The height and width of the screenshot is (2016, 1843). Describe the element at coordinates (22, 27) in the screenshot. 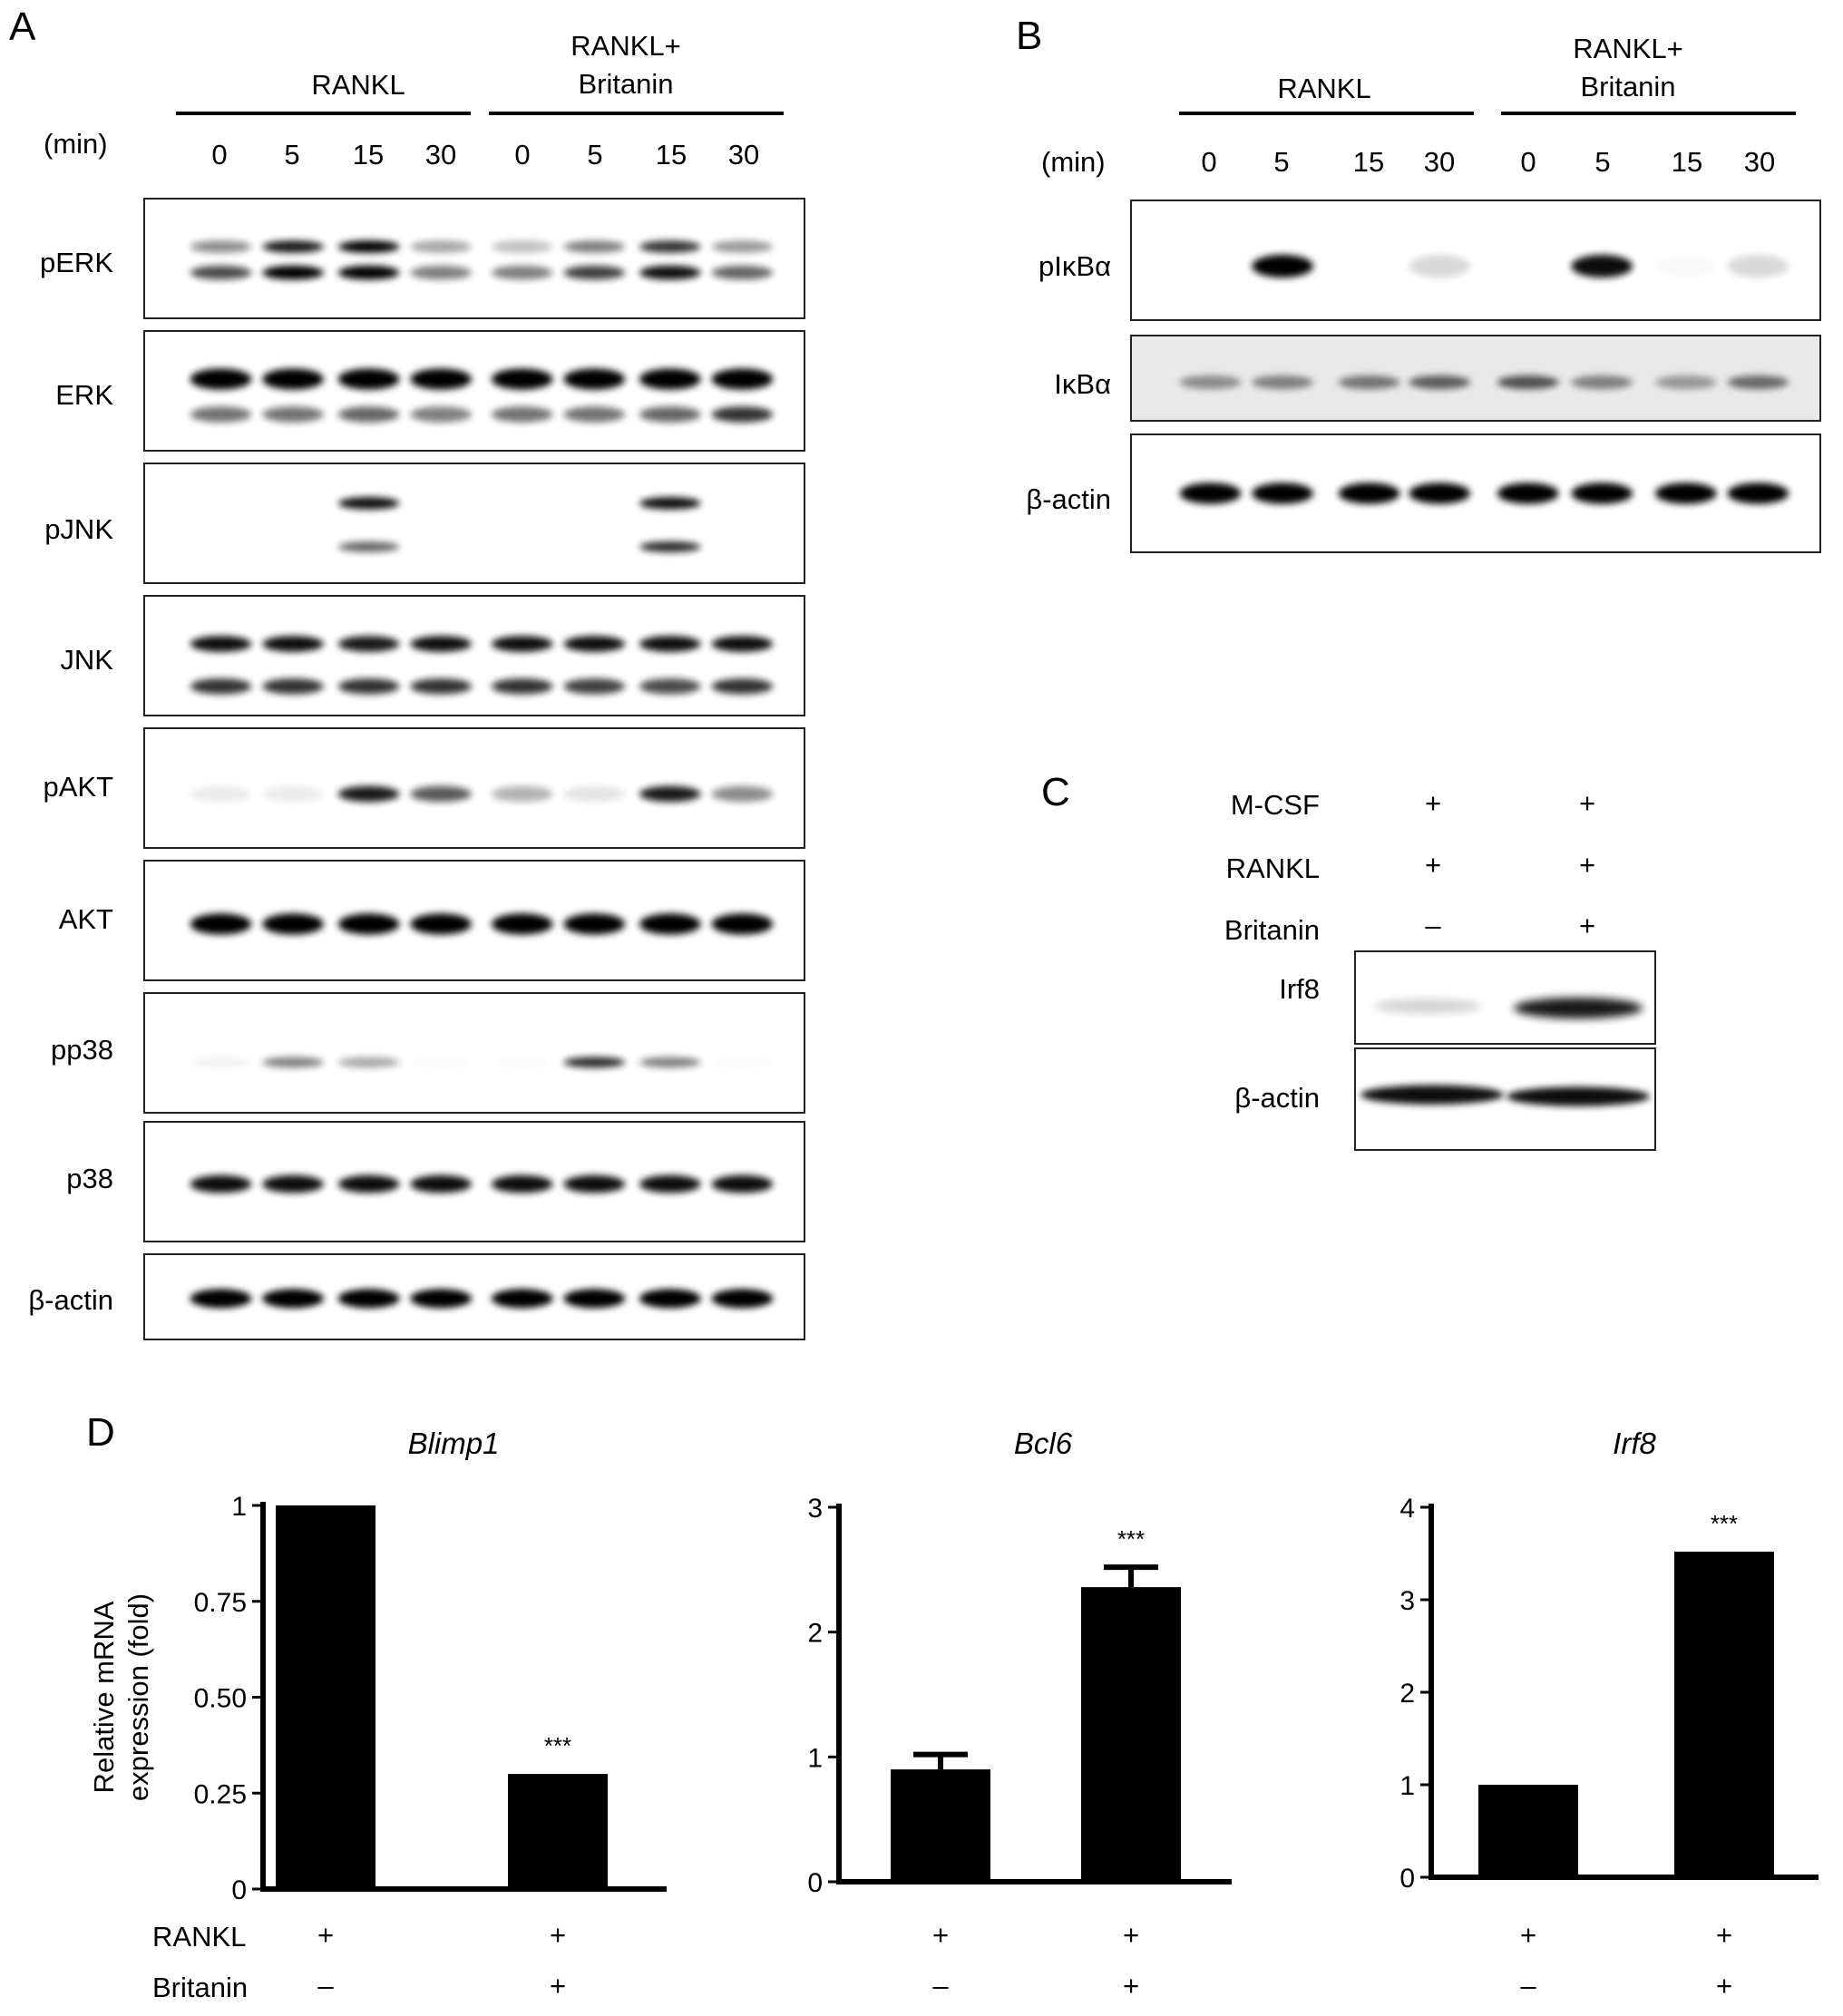

I see `panel-a-letter: A` at that location.